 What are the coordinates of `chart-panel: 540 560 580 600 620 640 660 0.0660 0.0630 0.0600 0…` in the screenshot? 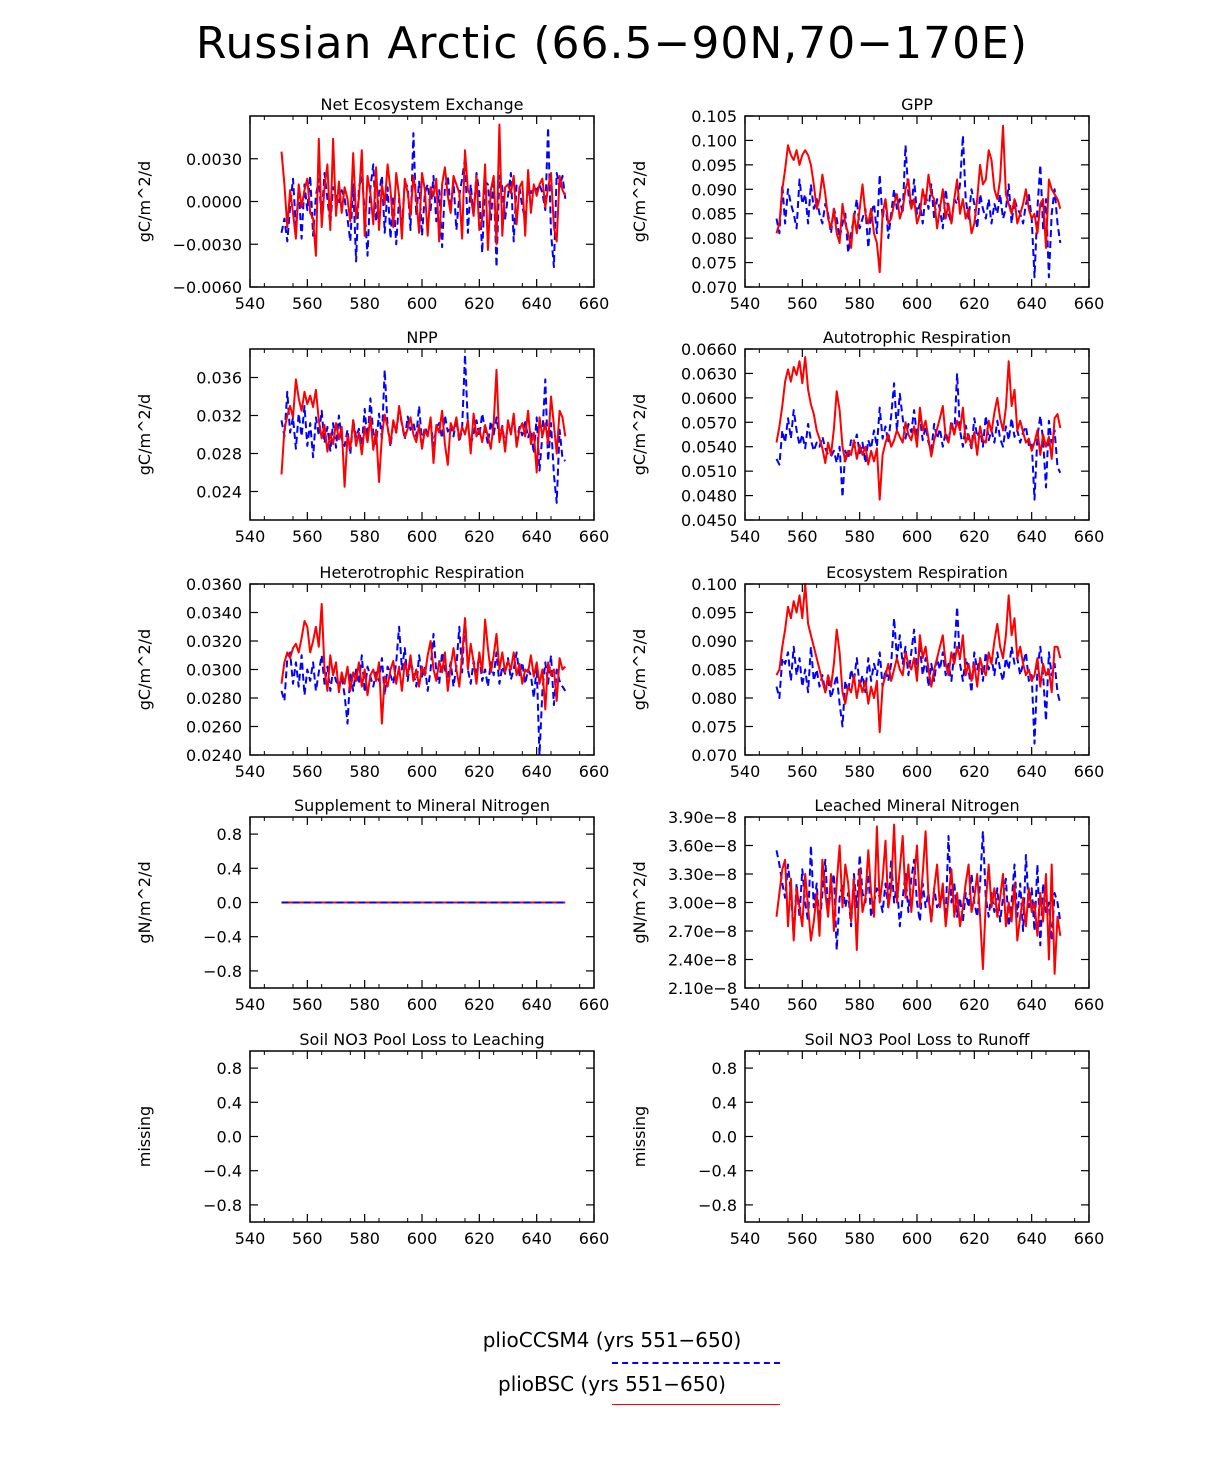 It's located at (867, 437).